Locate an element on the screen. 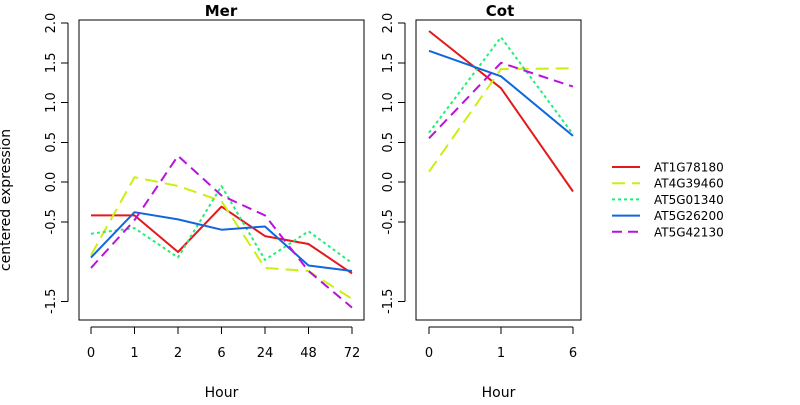 The image size is (800, 405). legend-item: AT5G26200 is located at coordinates (668, 216).